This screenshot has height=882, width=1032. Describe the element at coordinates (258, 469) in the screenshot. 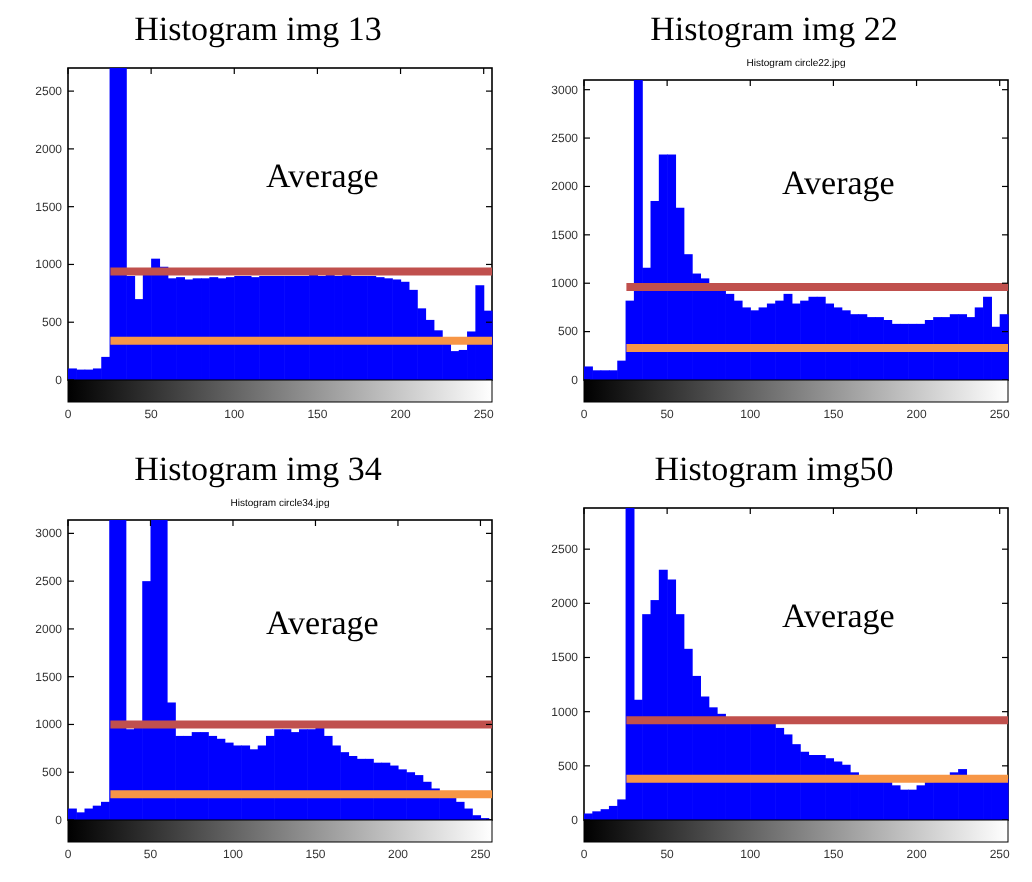

I see `chart-title: Histogram img 34` at that location.